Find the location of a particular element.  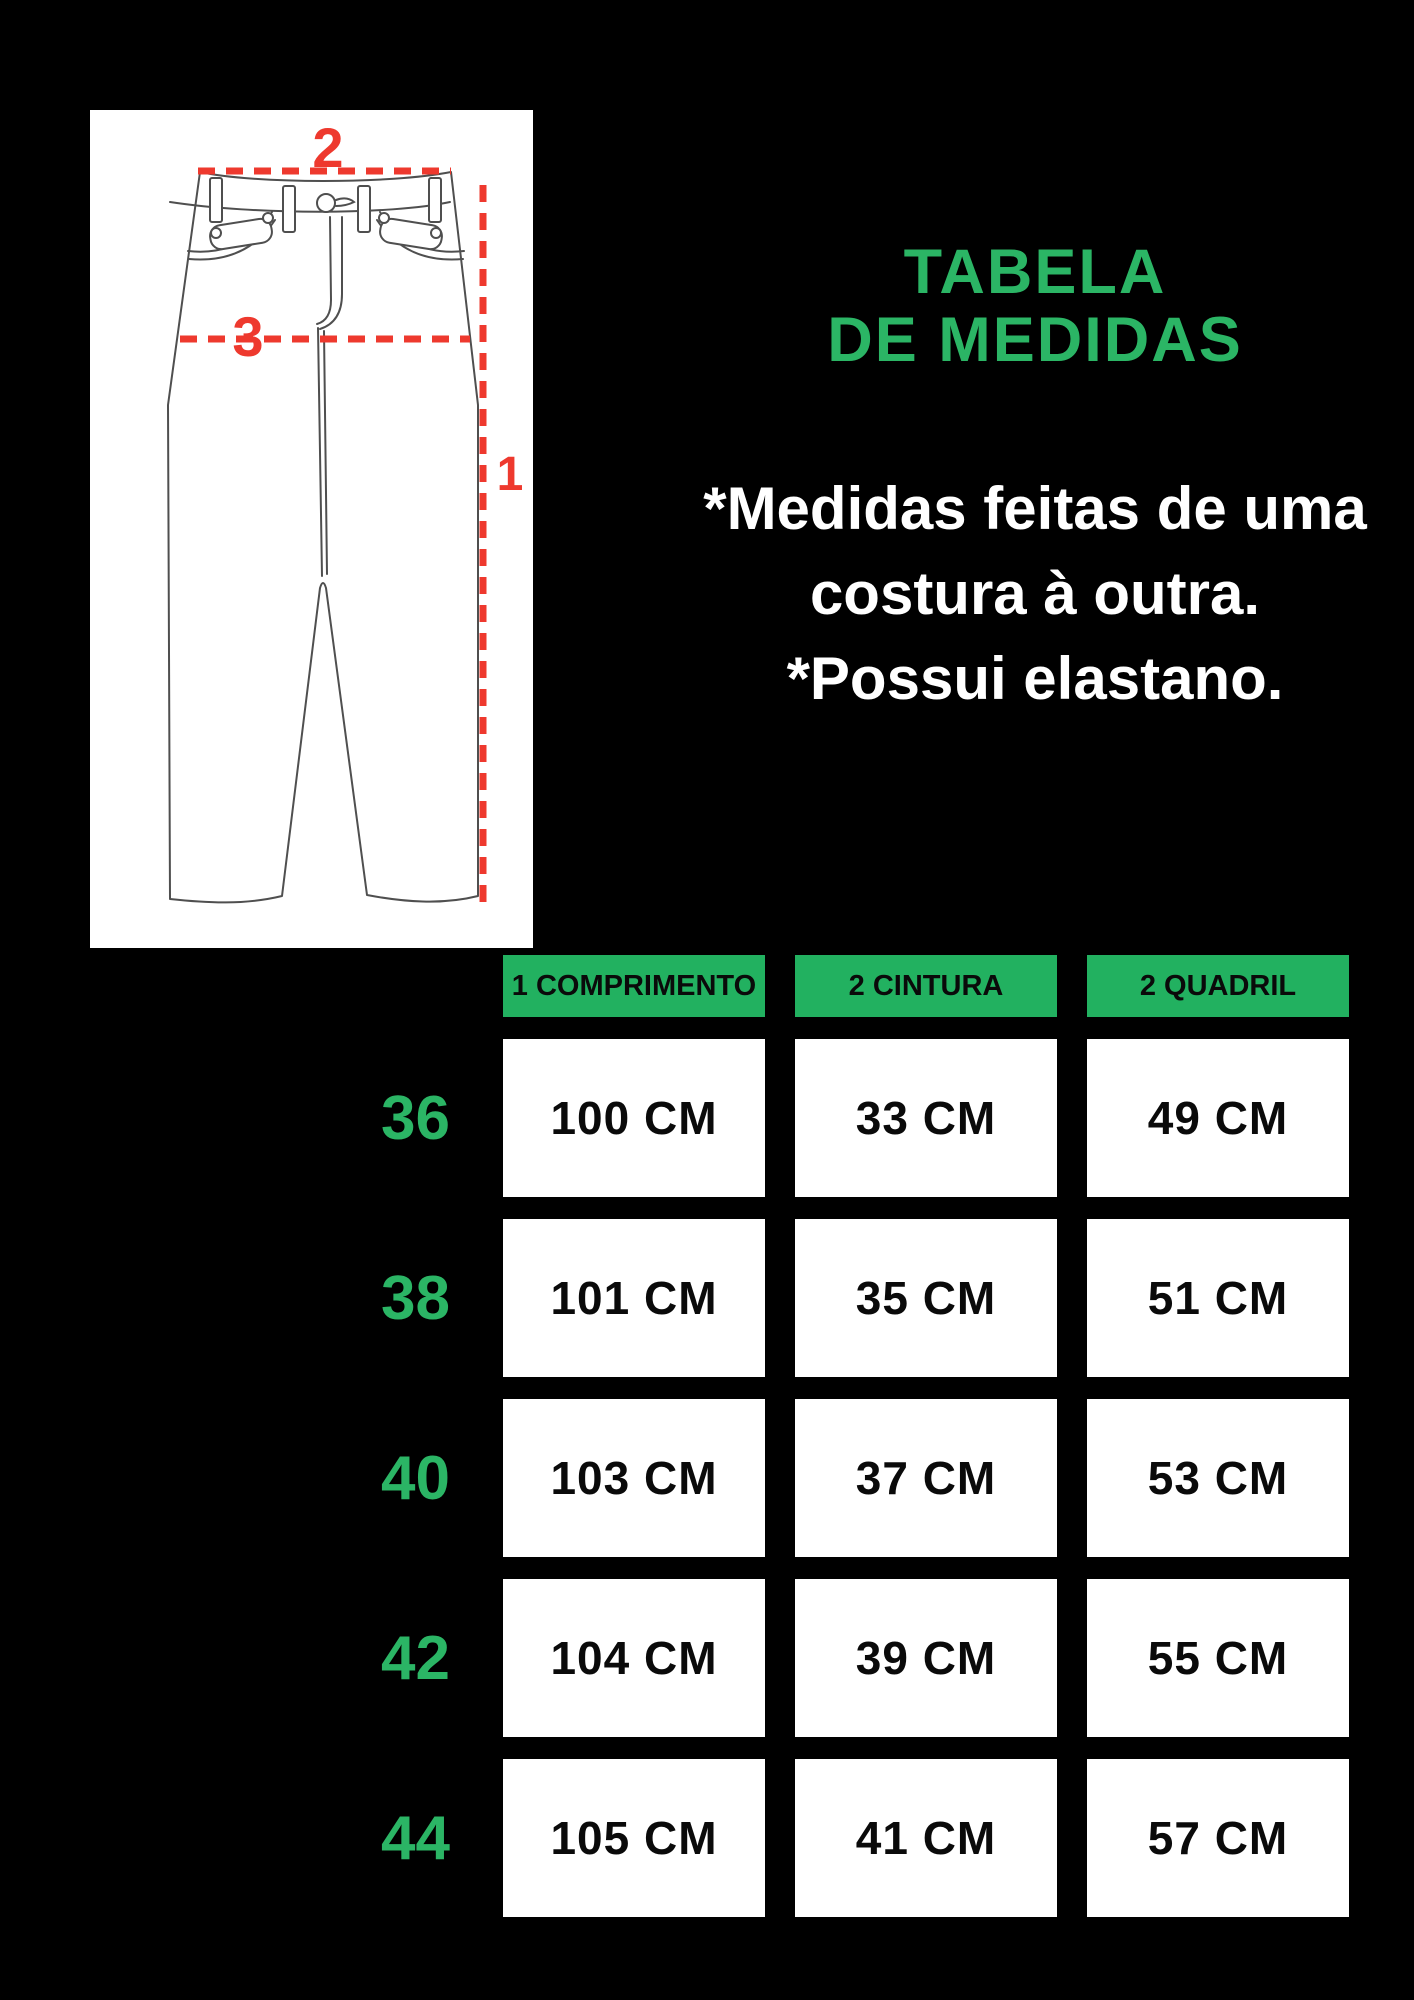

fly-seam is located at coordinates (329, 396).